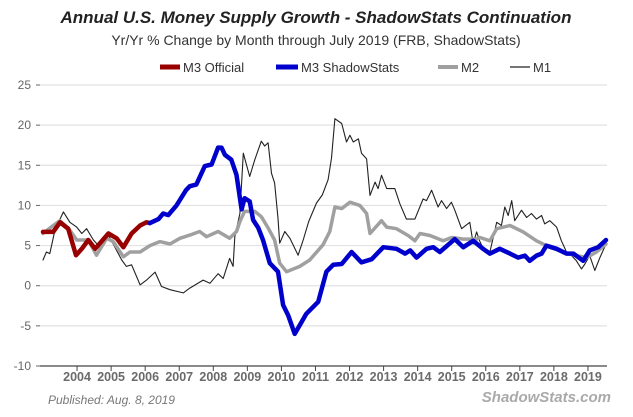 The image size is (633, 417). What do you see at coordinates (77, 377) in the screenshot?
I see `x-tick-label: 2004` at bounding box center [77, 377].